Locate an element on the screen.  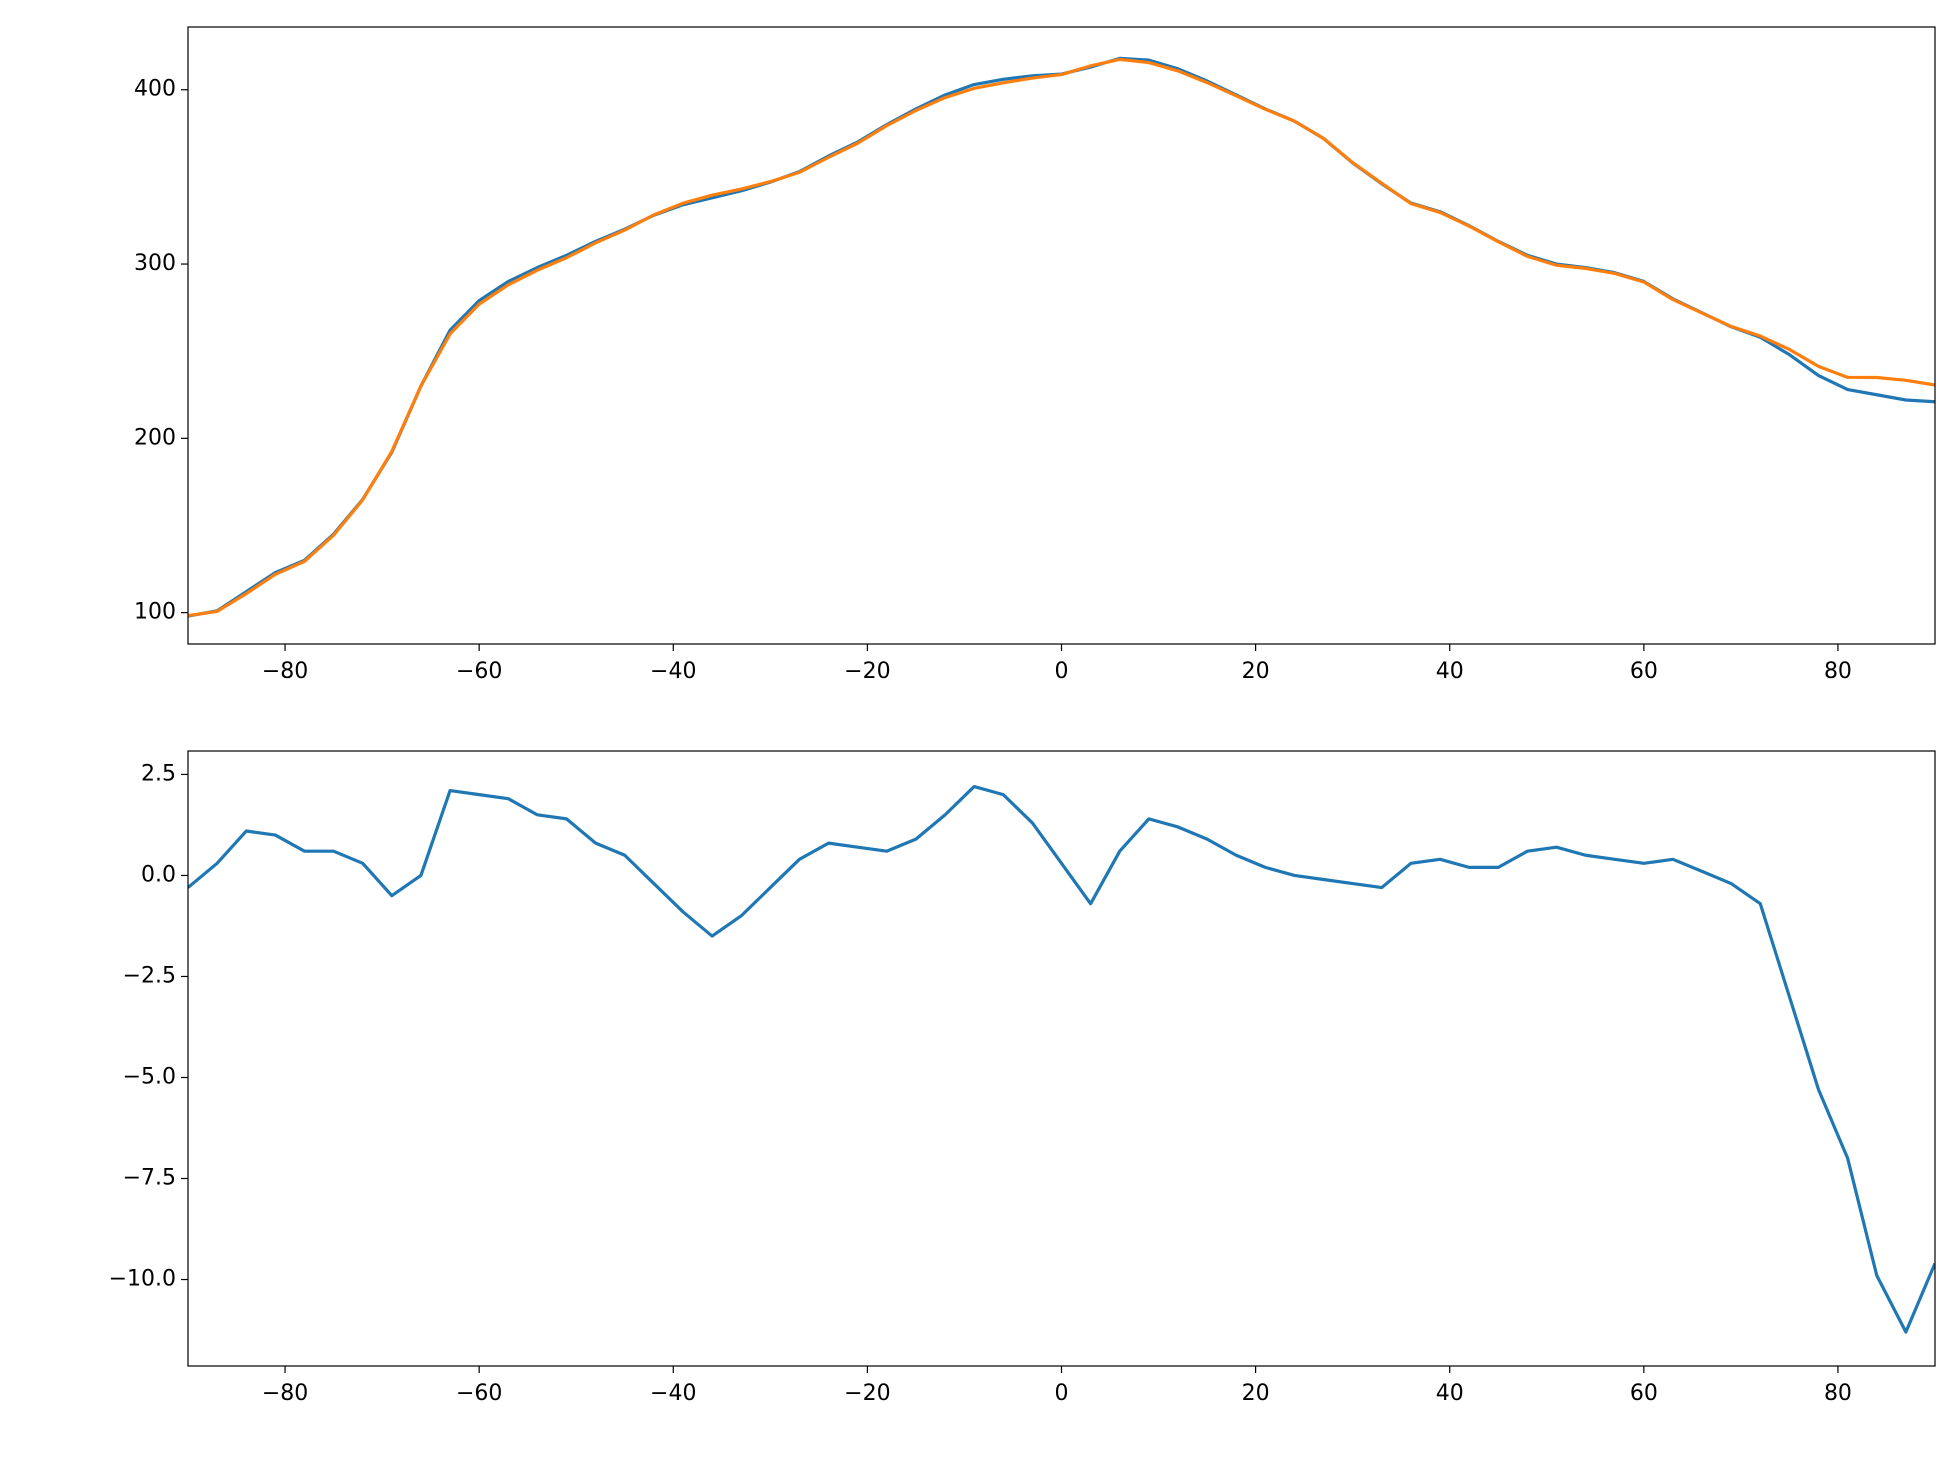
y-tick-label: 2.5 is located at coordinates (158, 773).